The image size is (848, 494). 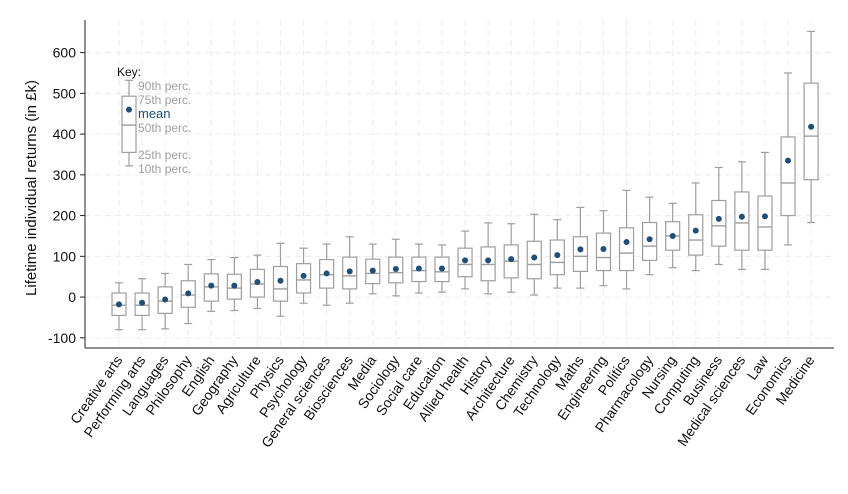 What do you see at coordinates (129, 72) in the screenshot?
I see `key-title: Key:` at bounding box center [129, 72].